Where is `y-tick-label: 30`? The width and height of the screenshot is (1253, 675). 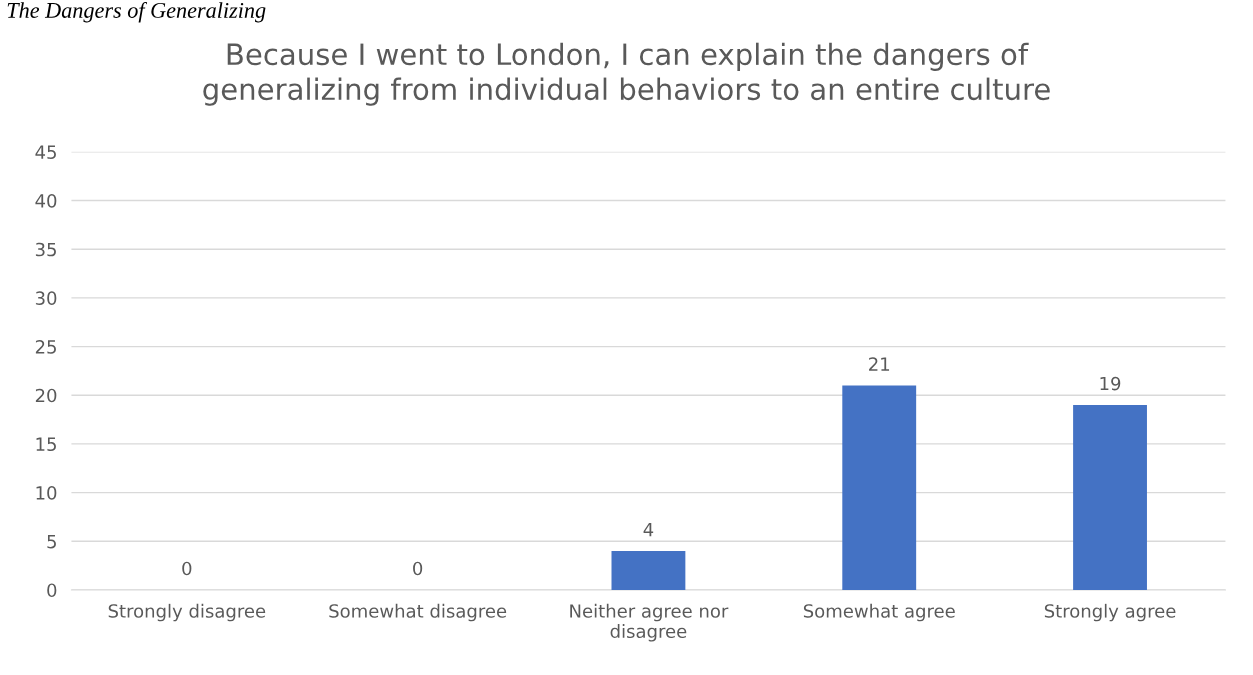 y-tick-label: 30 is located at coordinates (46, 298).